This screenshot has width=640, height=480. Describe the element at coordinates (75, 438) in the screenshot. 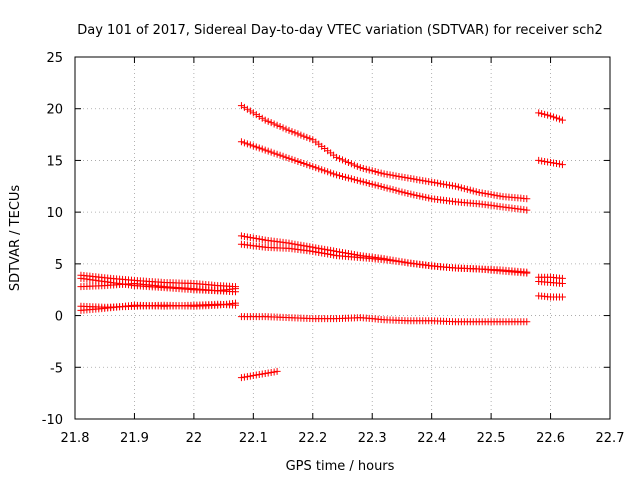

I see `x-tick-label: 21.8` at that location.